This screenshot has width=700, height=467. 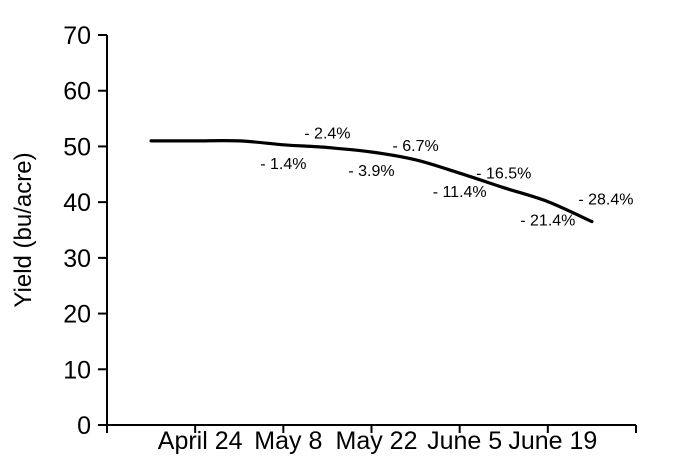 What do you see at coordinates (503, 174) in the screenshot?
I see `annotation-label: - 16.5%` at bounding box center [503, 174].